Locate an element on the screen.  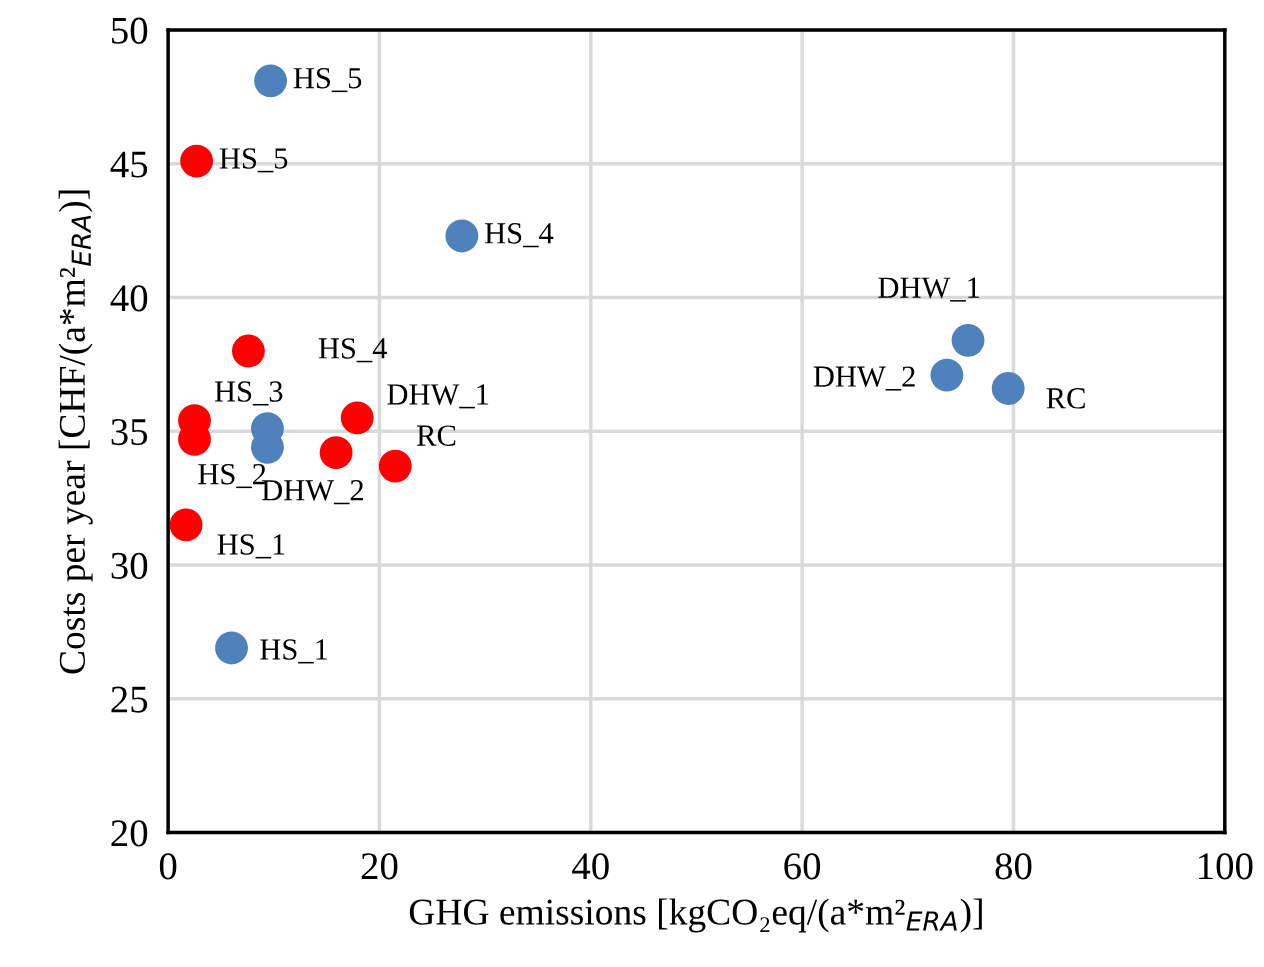
y-tick-label: 25 is located at coordinates (129, 699).